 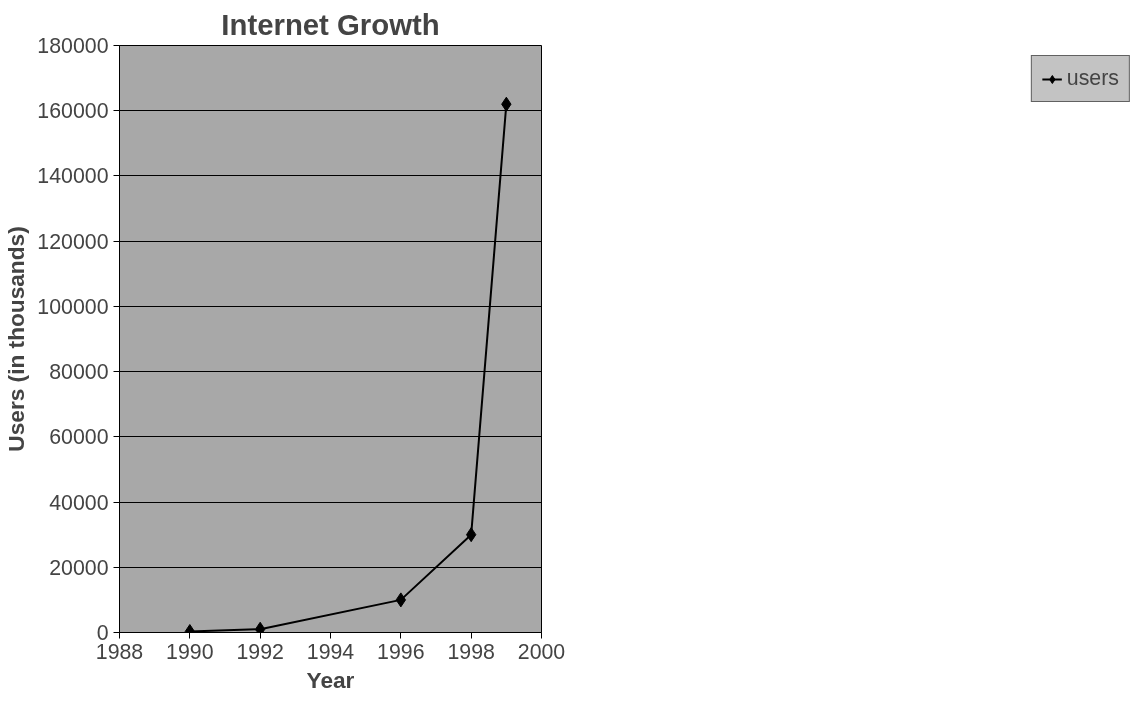 I want to click on x-tick-label: 1996, so click(x=401, y=651).